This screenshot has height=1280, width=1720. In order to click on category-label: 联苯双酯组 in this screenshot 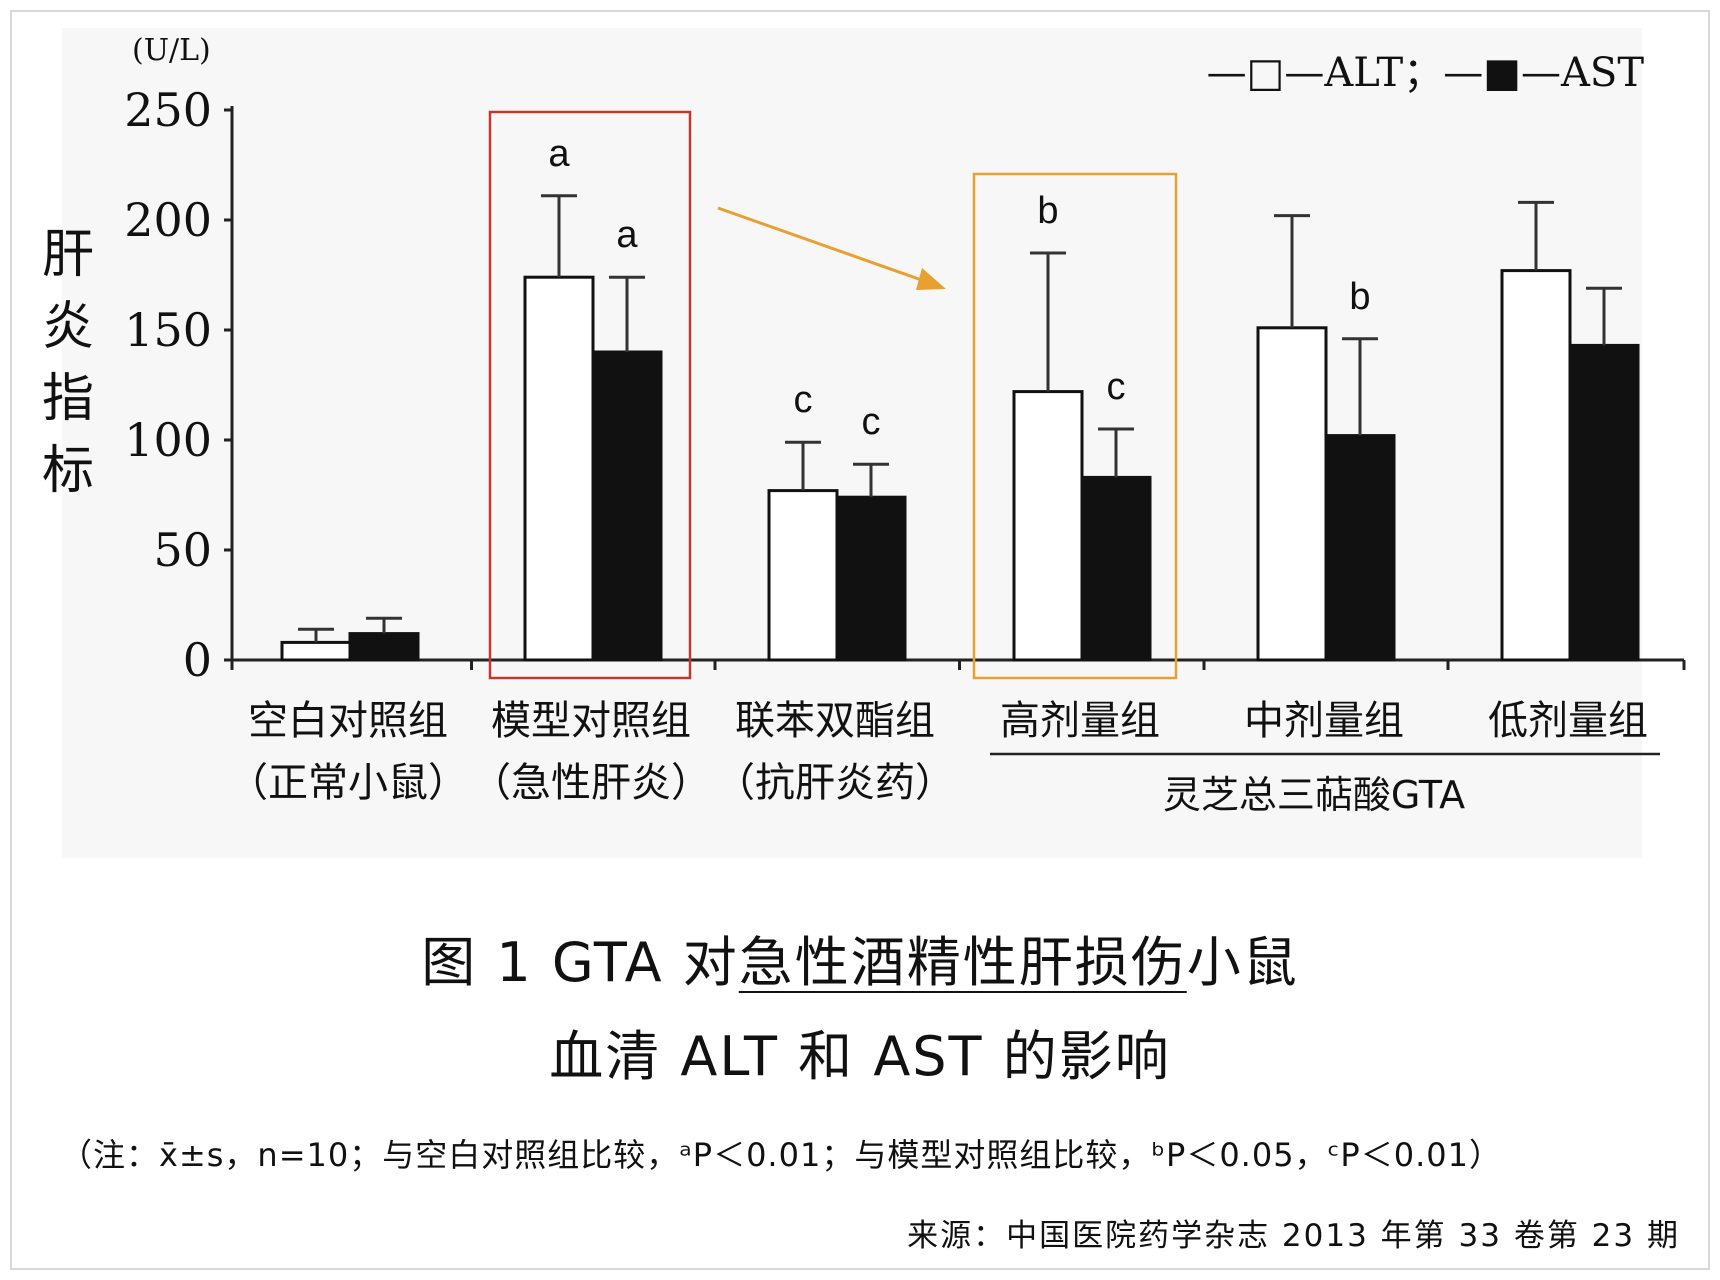, I will do `click(835, 721)`.